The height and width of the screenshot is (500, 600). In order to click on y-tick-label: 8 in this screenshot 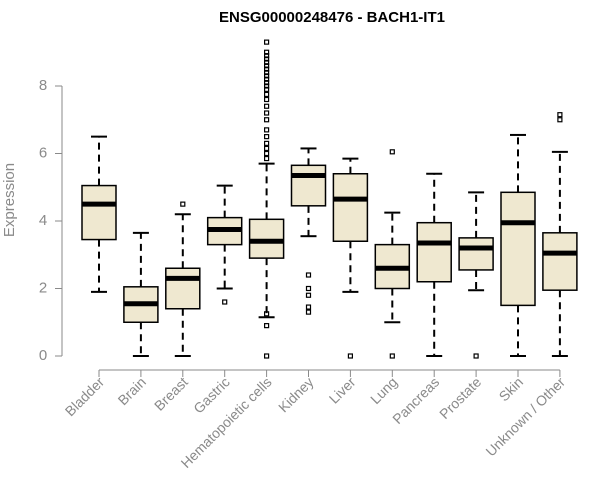, I will do `click(43, 85)`.